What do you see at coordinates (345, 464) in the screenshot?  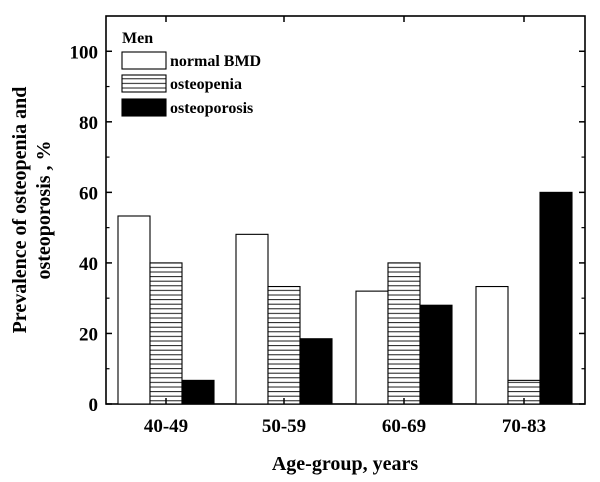 I see `x-axis-title: Age-group, years` at bounding box center [345, 464].